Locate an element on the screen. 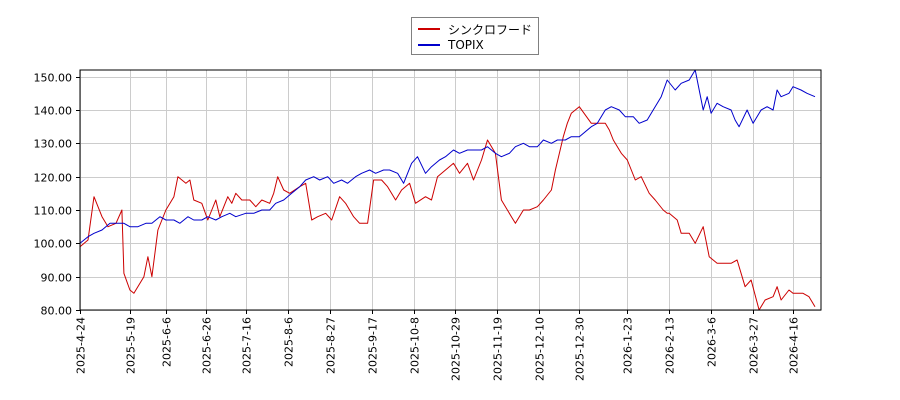  legend-item-series-1: シンクロフード is located at coordinates (475, 29).